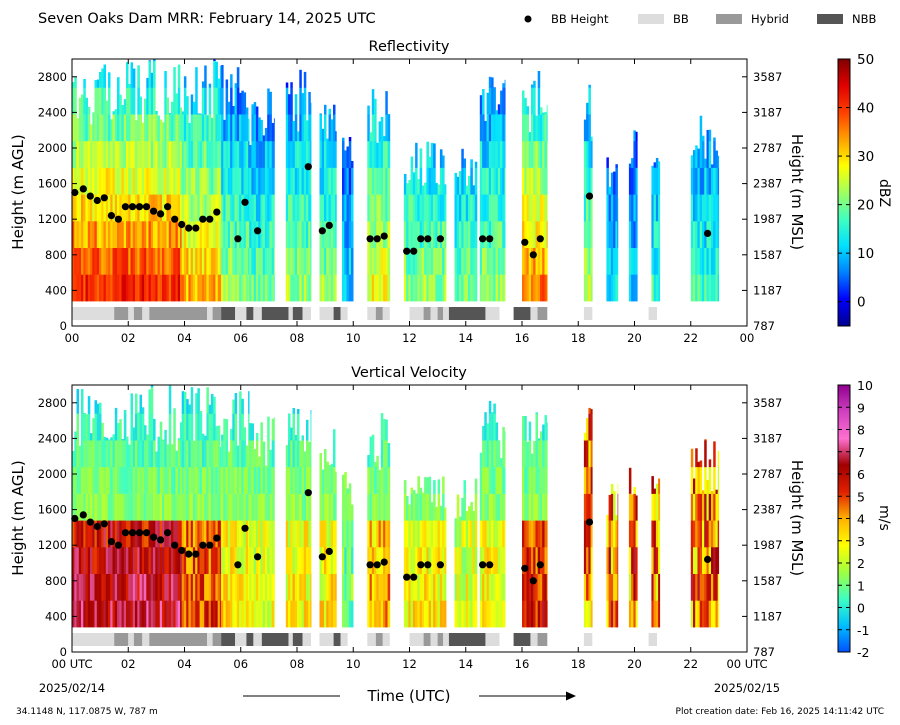  Describe the element at coordinates (52, 77) in the screenshot. I see `y-tick-label: 2800` at that location.